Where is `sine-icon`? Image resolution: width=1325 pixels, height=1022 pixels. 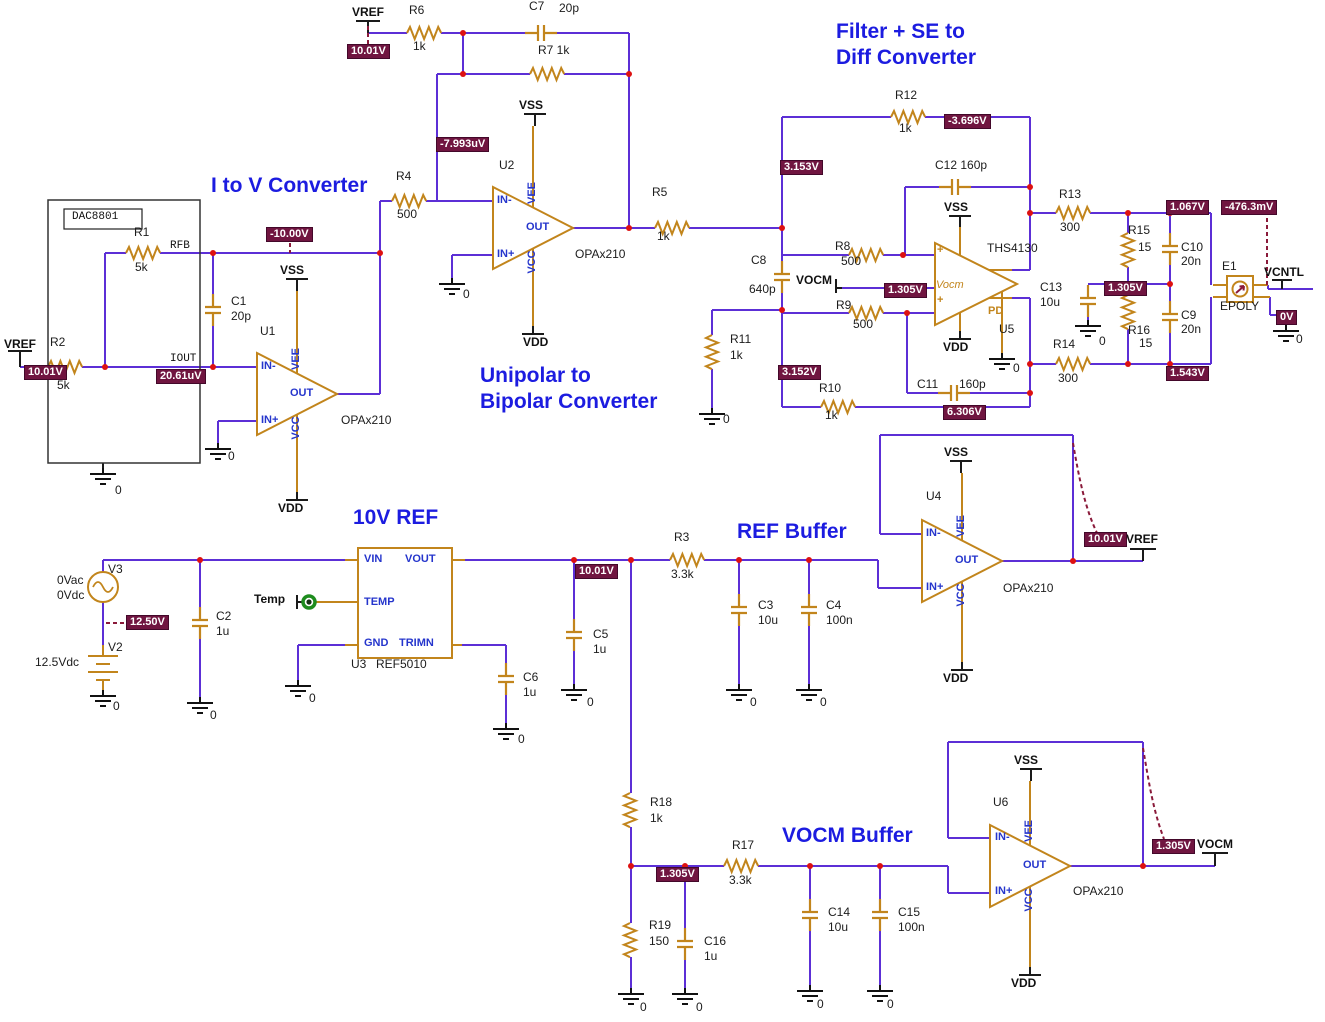
sine-icon is located at coordinates (103, 587).